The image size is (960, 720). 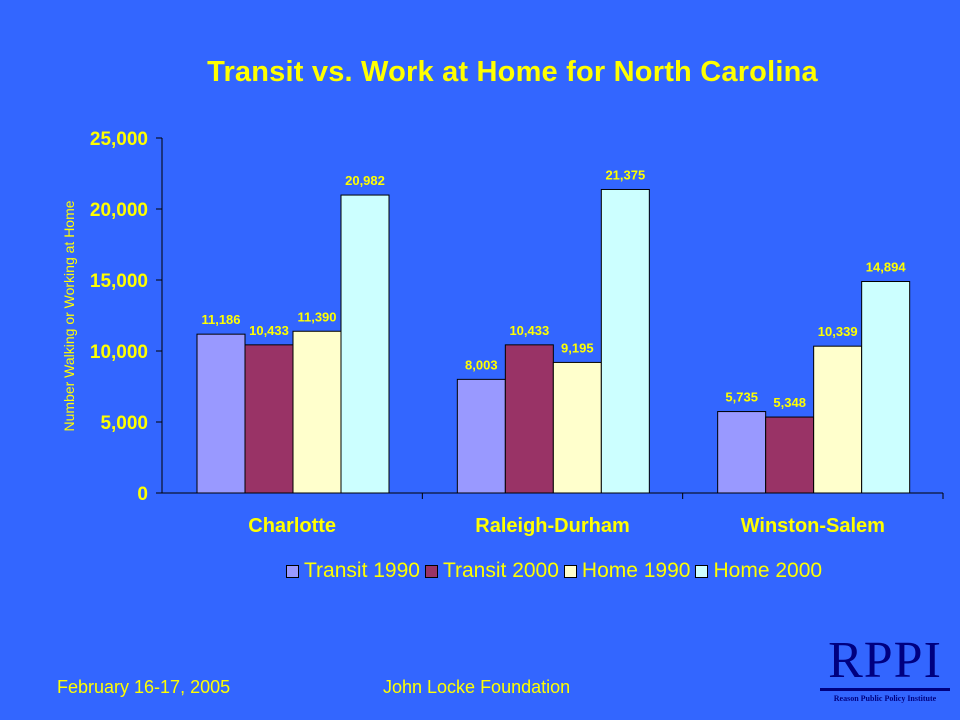 I want to click on y-tick-label: 15,000, so click(x=119, y=281).